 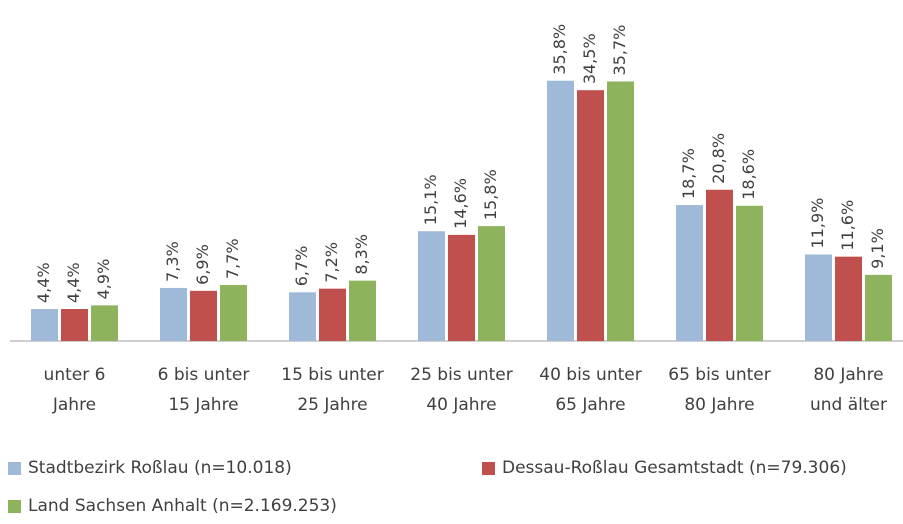 What do you see at coordinates (331, 262) in the screenshot?
I see `value-label: 7,2%` at bounding box center [331, 262].